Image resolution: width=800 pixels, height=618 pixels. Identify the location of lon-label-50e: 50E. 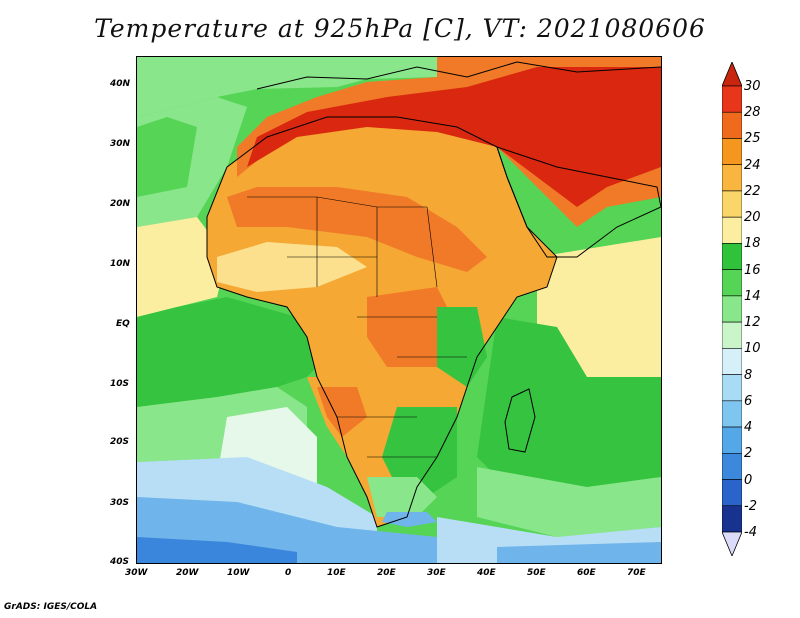
(536, 573).